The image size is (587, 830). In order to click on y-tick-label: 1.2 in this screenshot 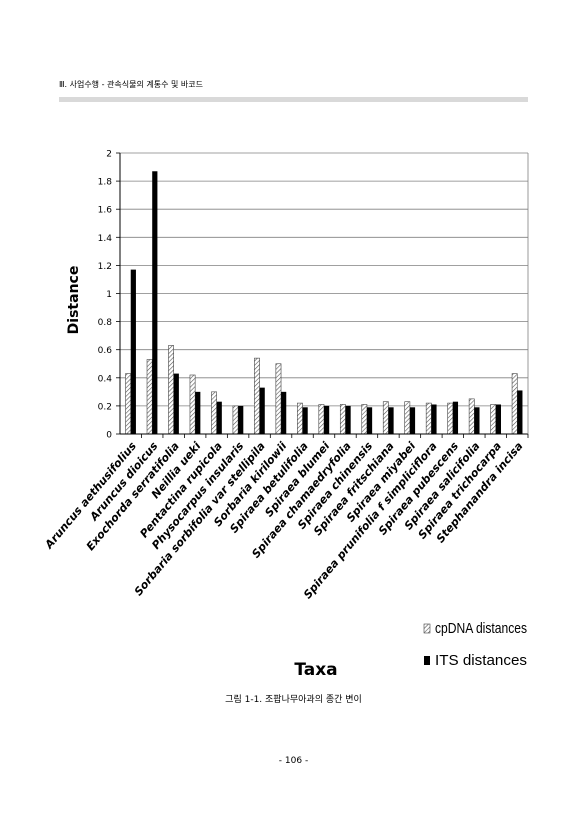, I will do `click(105, 267)`.